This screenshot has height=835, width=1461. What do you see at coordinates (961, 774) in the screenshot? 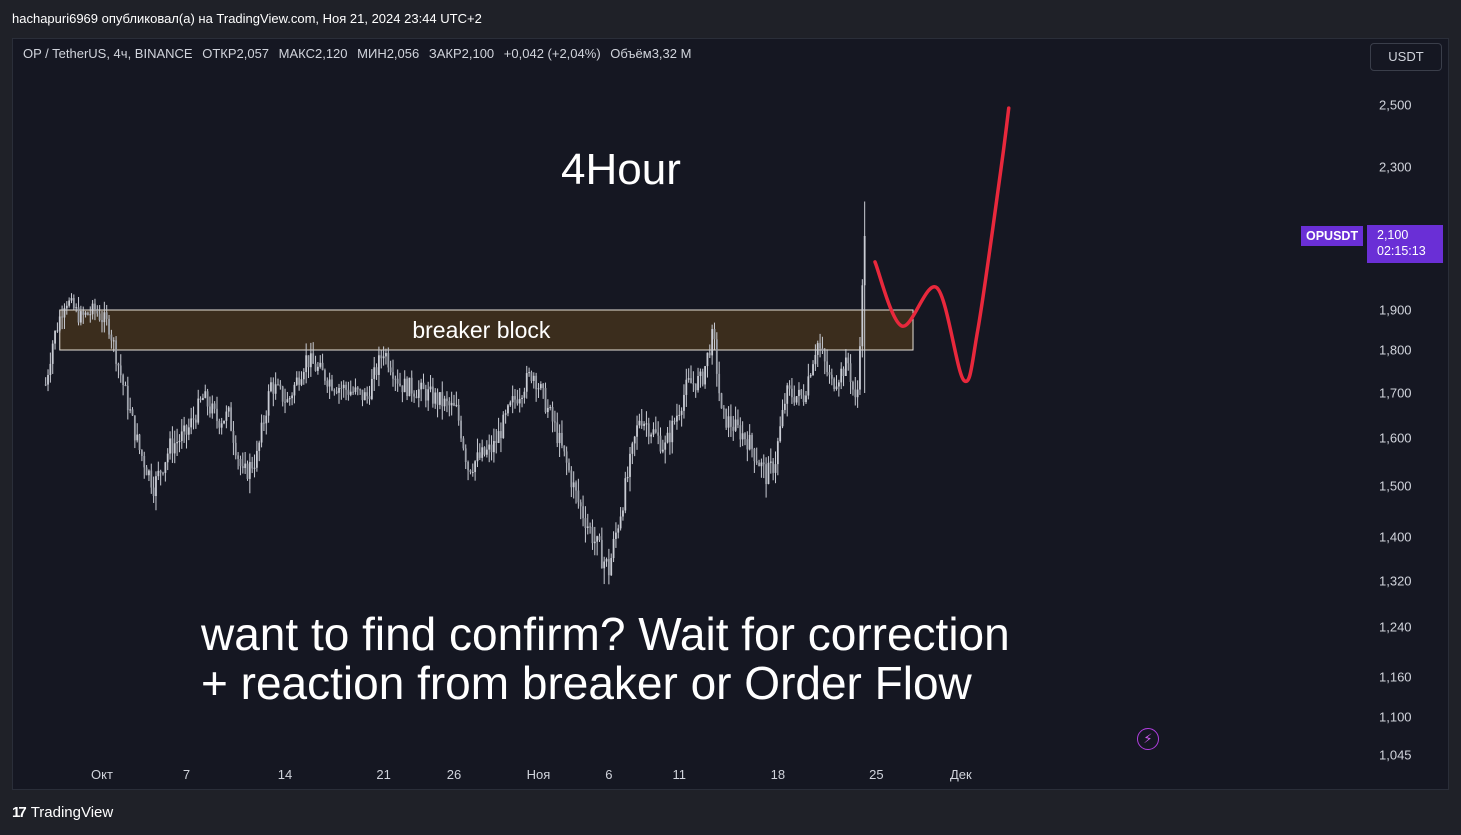
I see `x-tick-label: Дек` at bounding box center [961, 774].